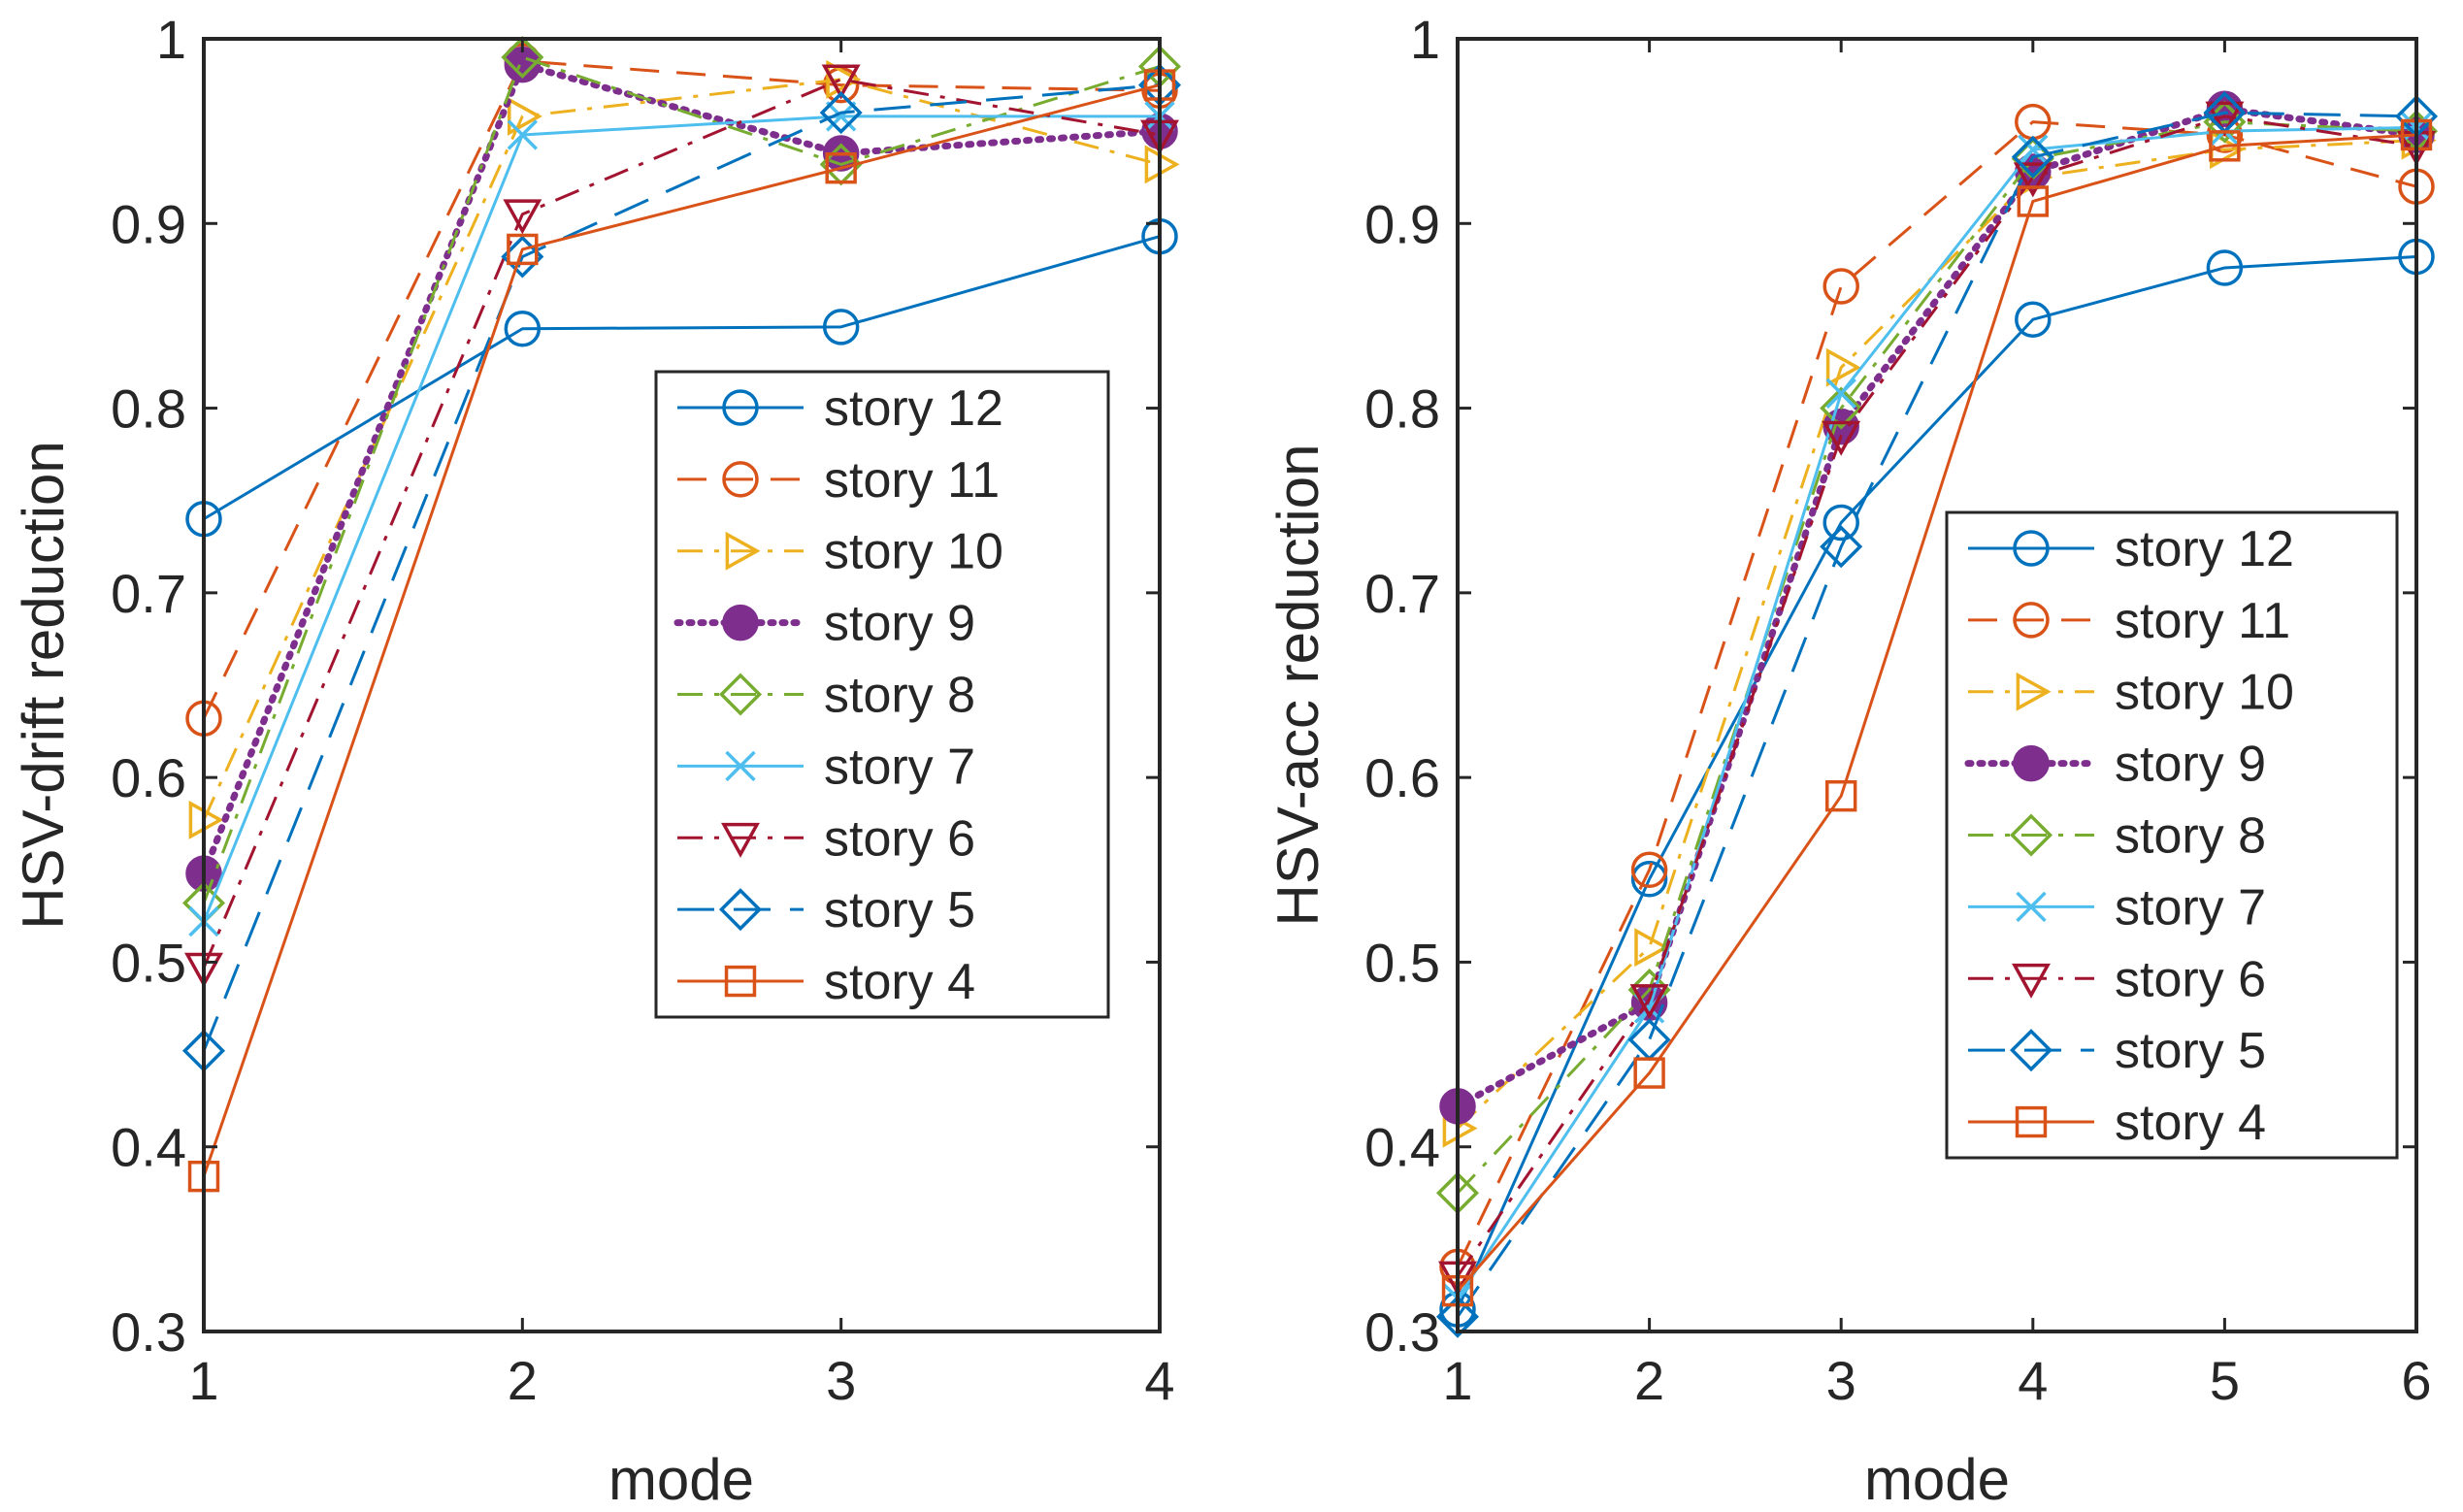 This screenshot has height=1512, width=2463. What do you see at coordinates (1298, 686) in the screenshot?
I see `y-axis-label: HSV-acc reduction` at bounding box center [1298, 686].